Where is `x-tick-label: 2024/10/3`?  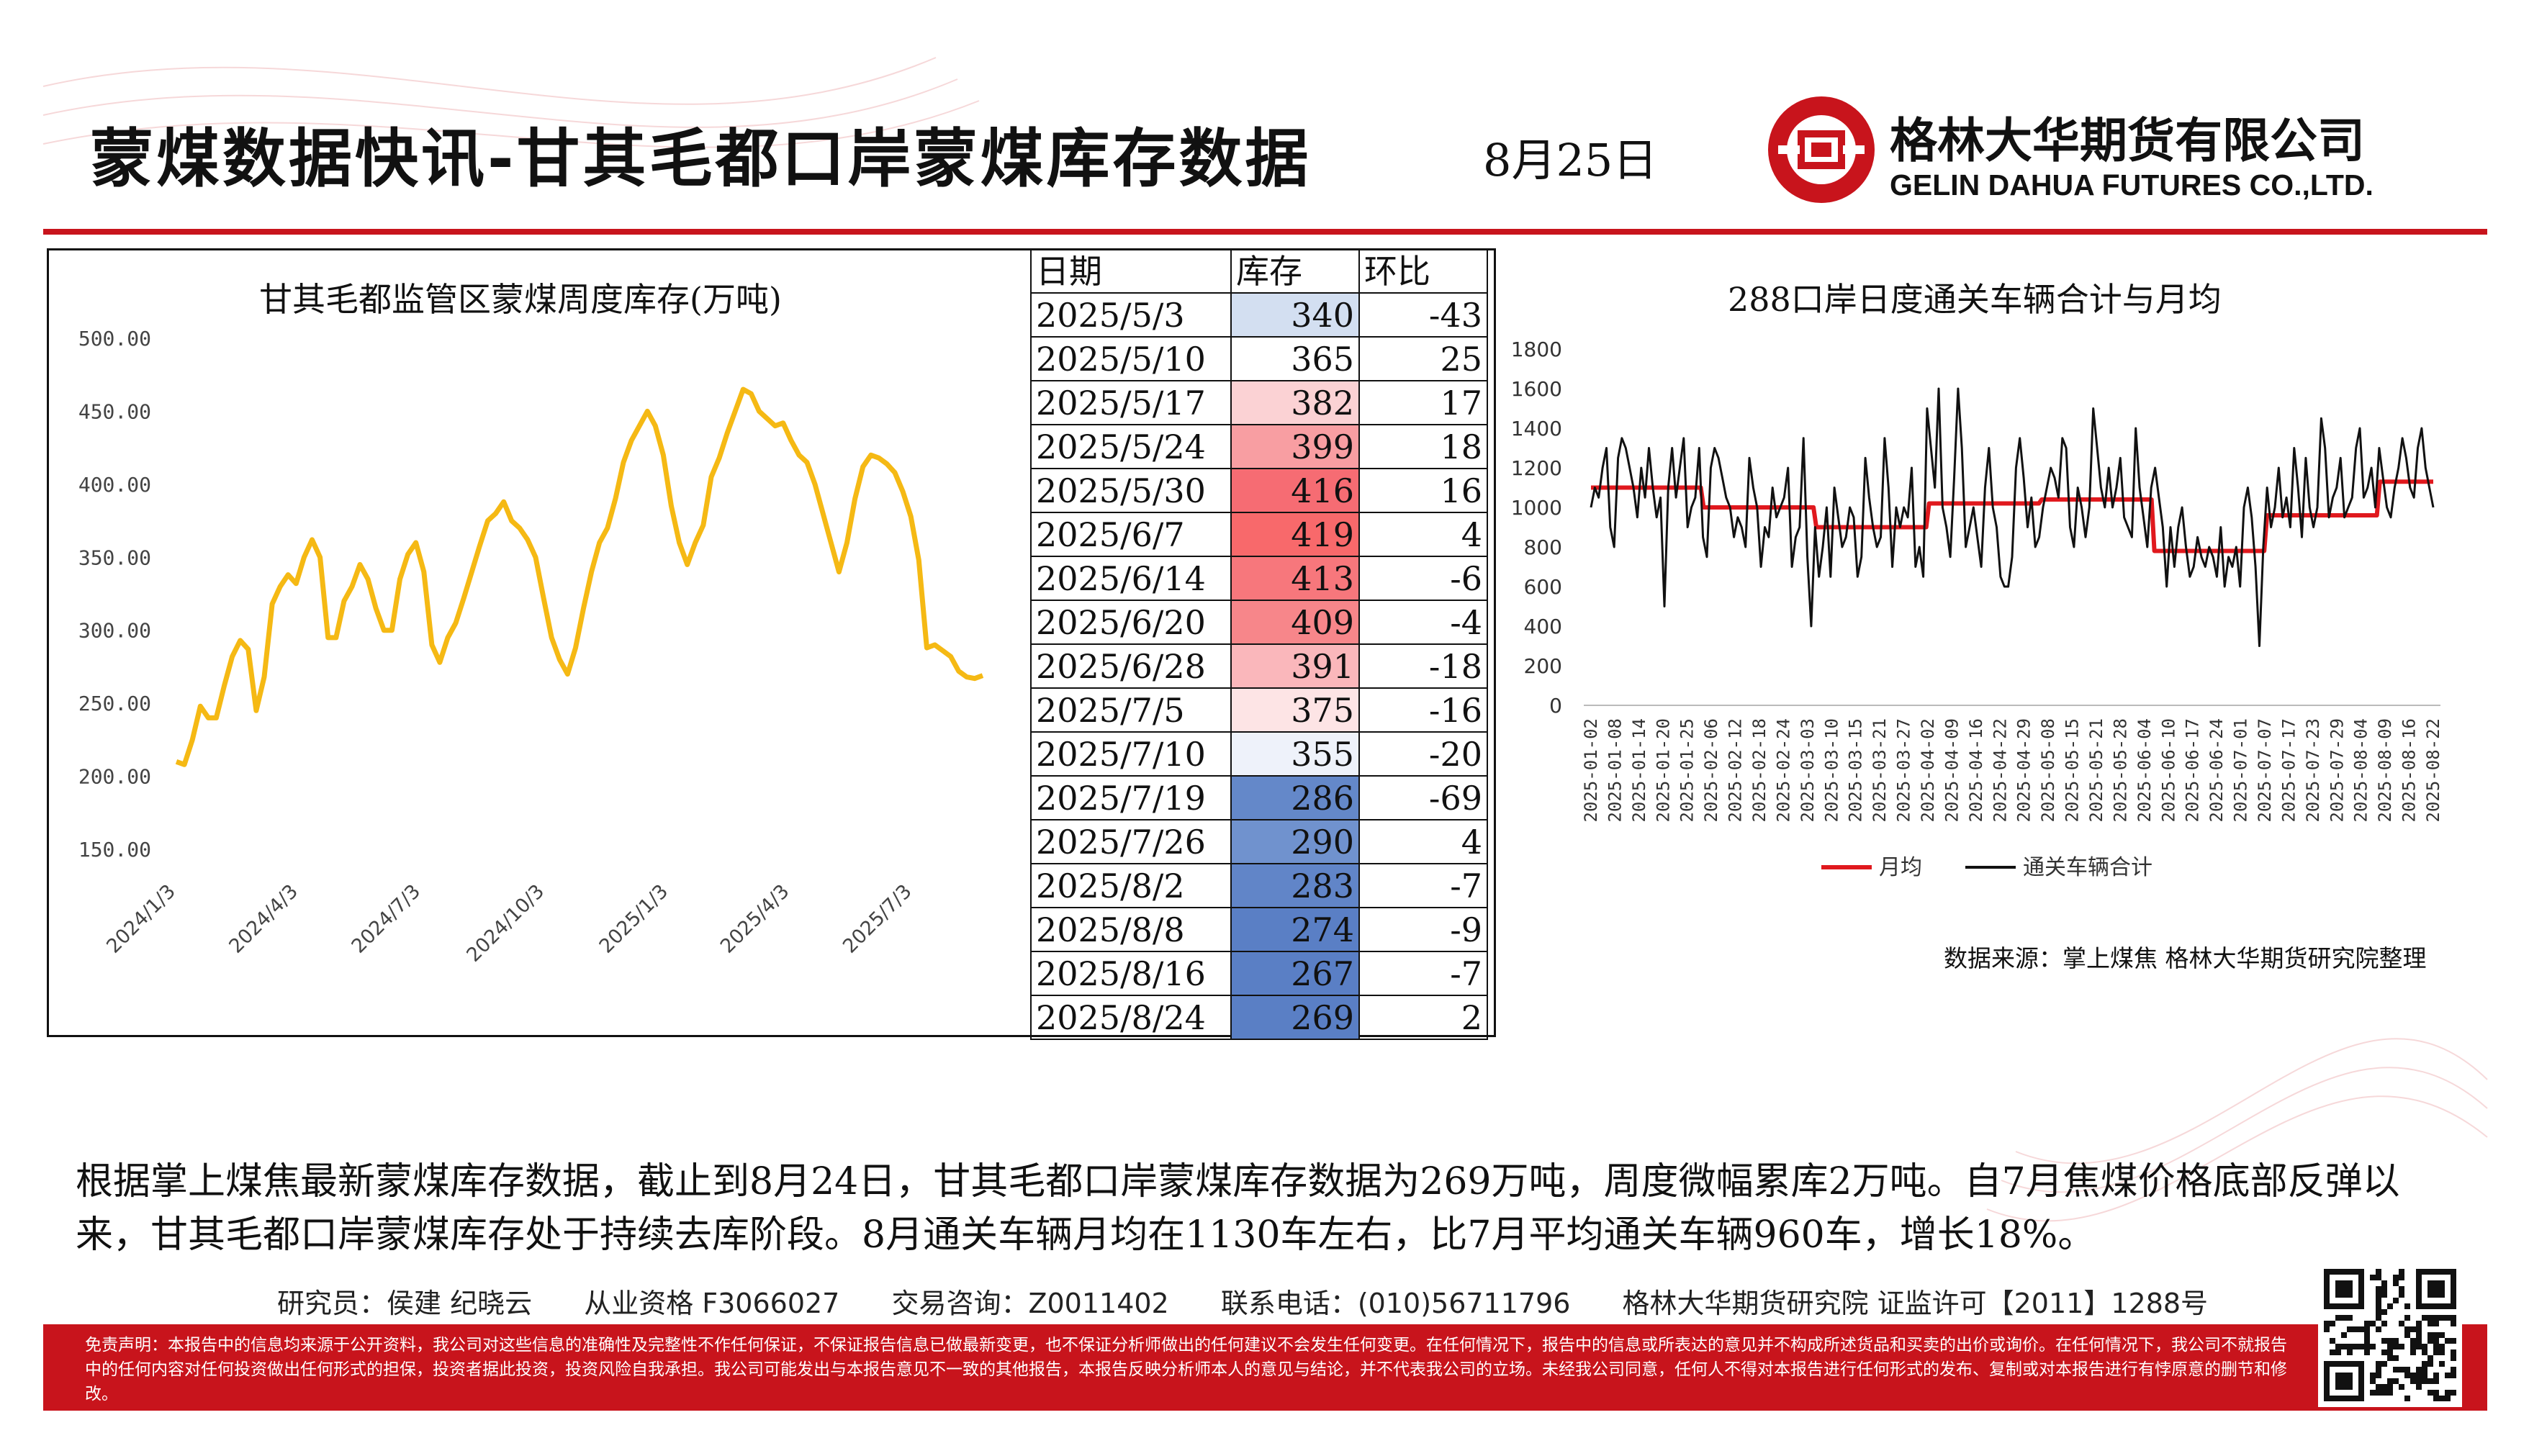
x-tick-label: 2024/10/3 is located at coordinates (505, 923).